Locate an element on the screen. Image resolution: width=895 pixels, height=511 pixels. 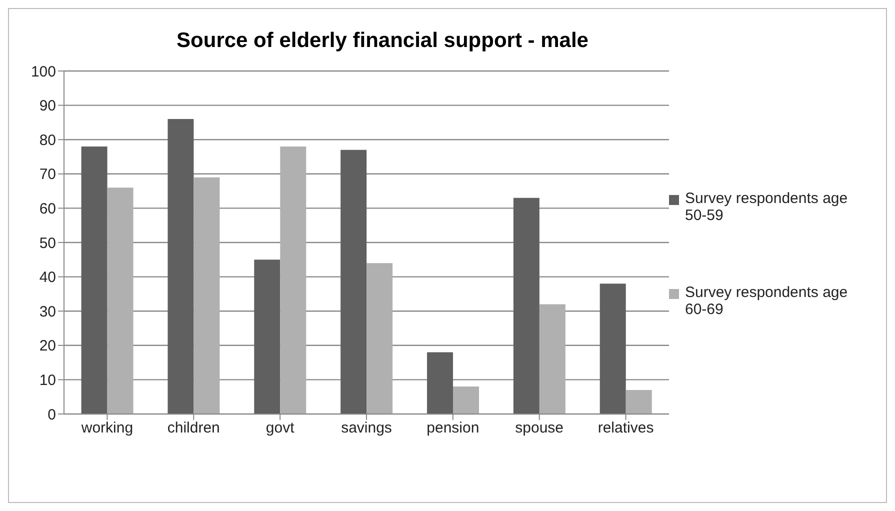
legend-label: Survey respondents age 50-59 is located at coordinates (767, 207).